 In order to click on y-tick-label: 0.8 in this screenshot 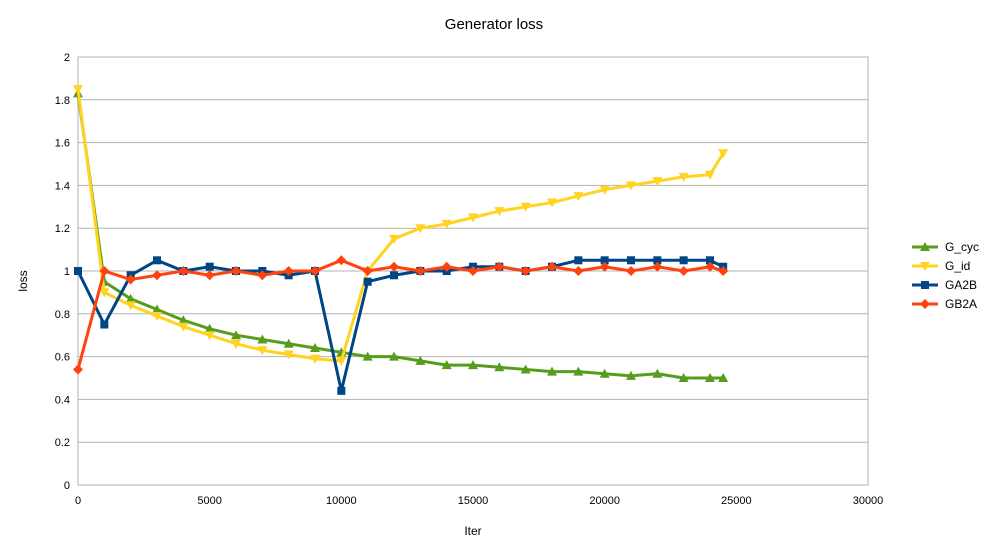, I will do `click(62, 315)`.